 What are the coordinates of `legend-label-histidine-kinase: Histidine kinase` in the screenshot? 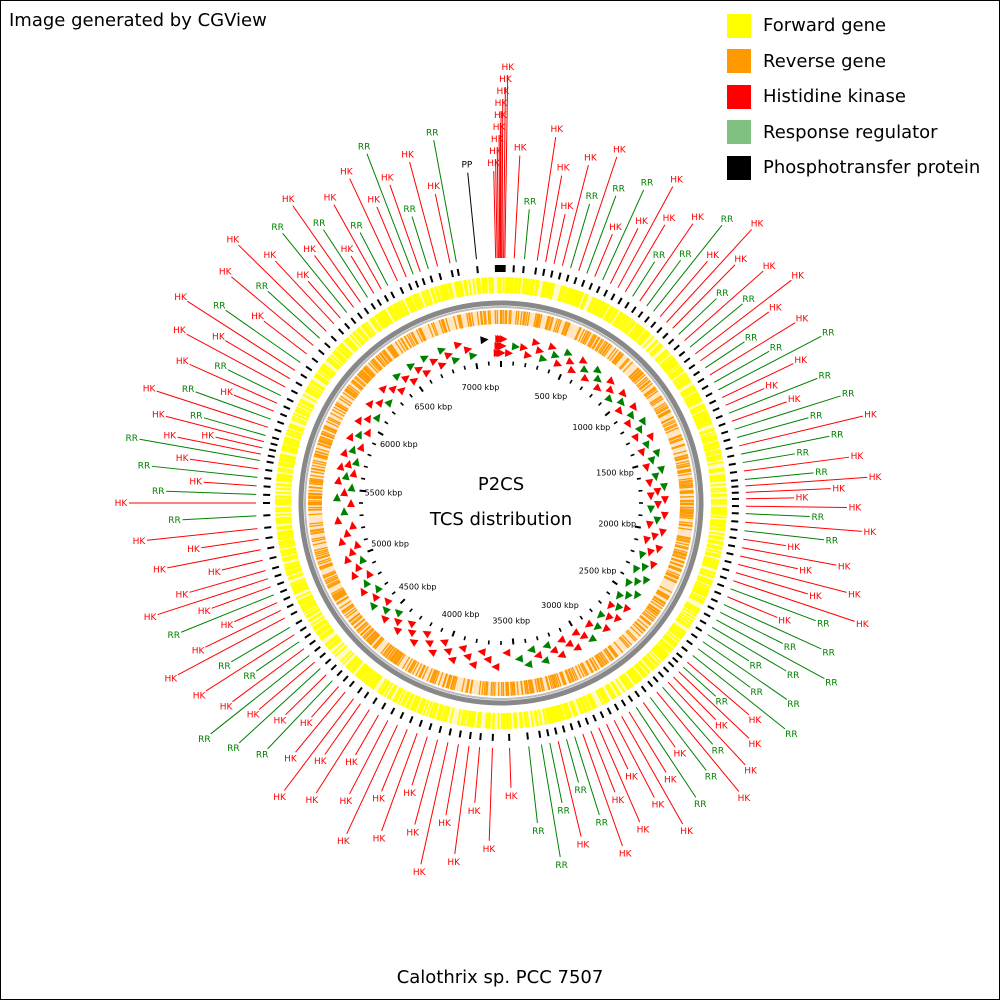 It's located at (834, 97).